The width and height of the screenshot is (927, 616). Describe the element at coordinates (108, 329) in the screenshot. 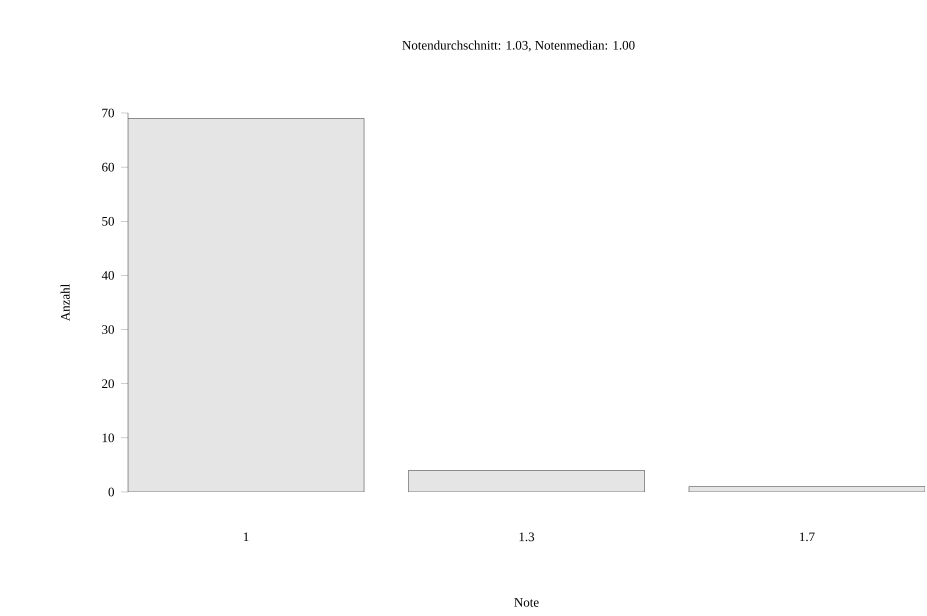

I see `y-tick-label: 30` at that location.